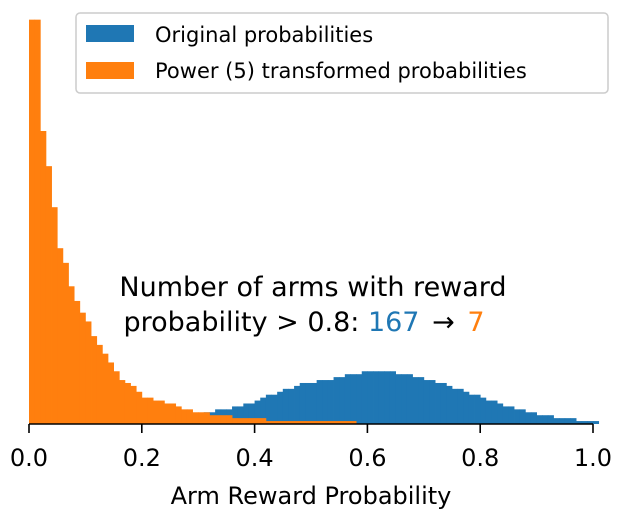  What do you see at coordinates (297, 405) in the screenshot?
I see `bar-series0-bin27` at bounding box center [297, 405].